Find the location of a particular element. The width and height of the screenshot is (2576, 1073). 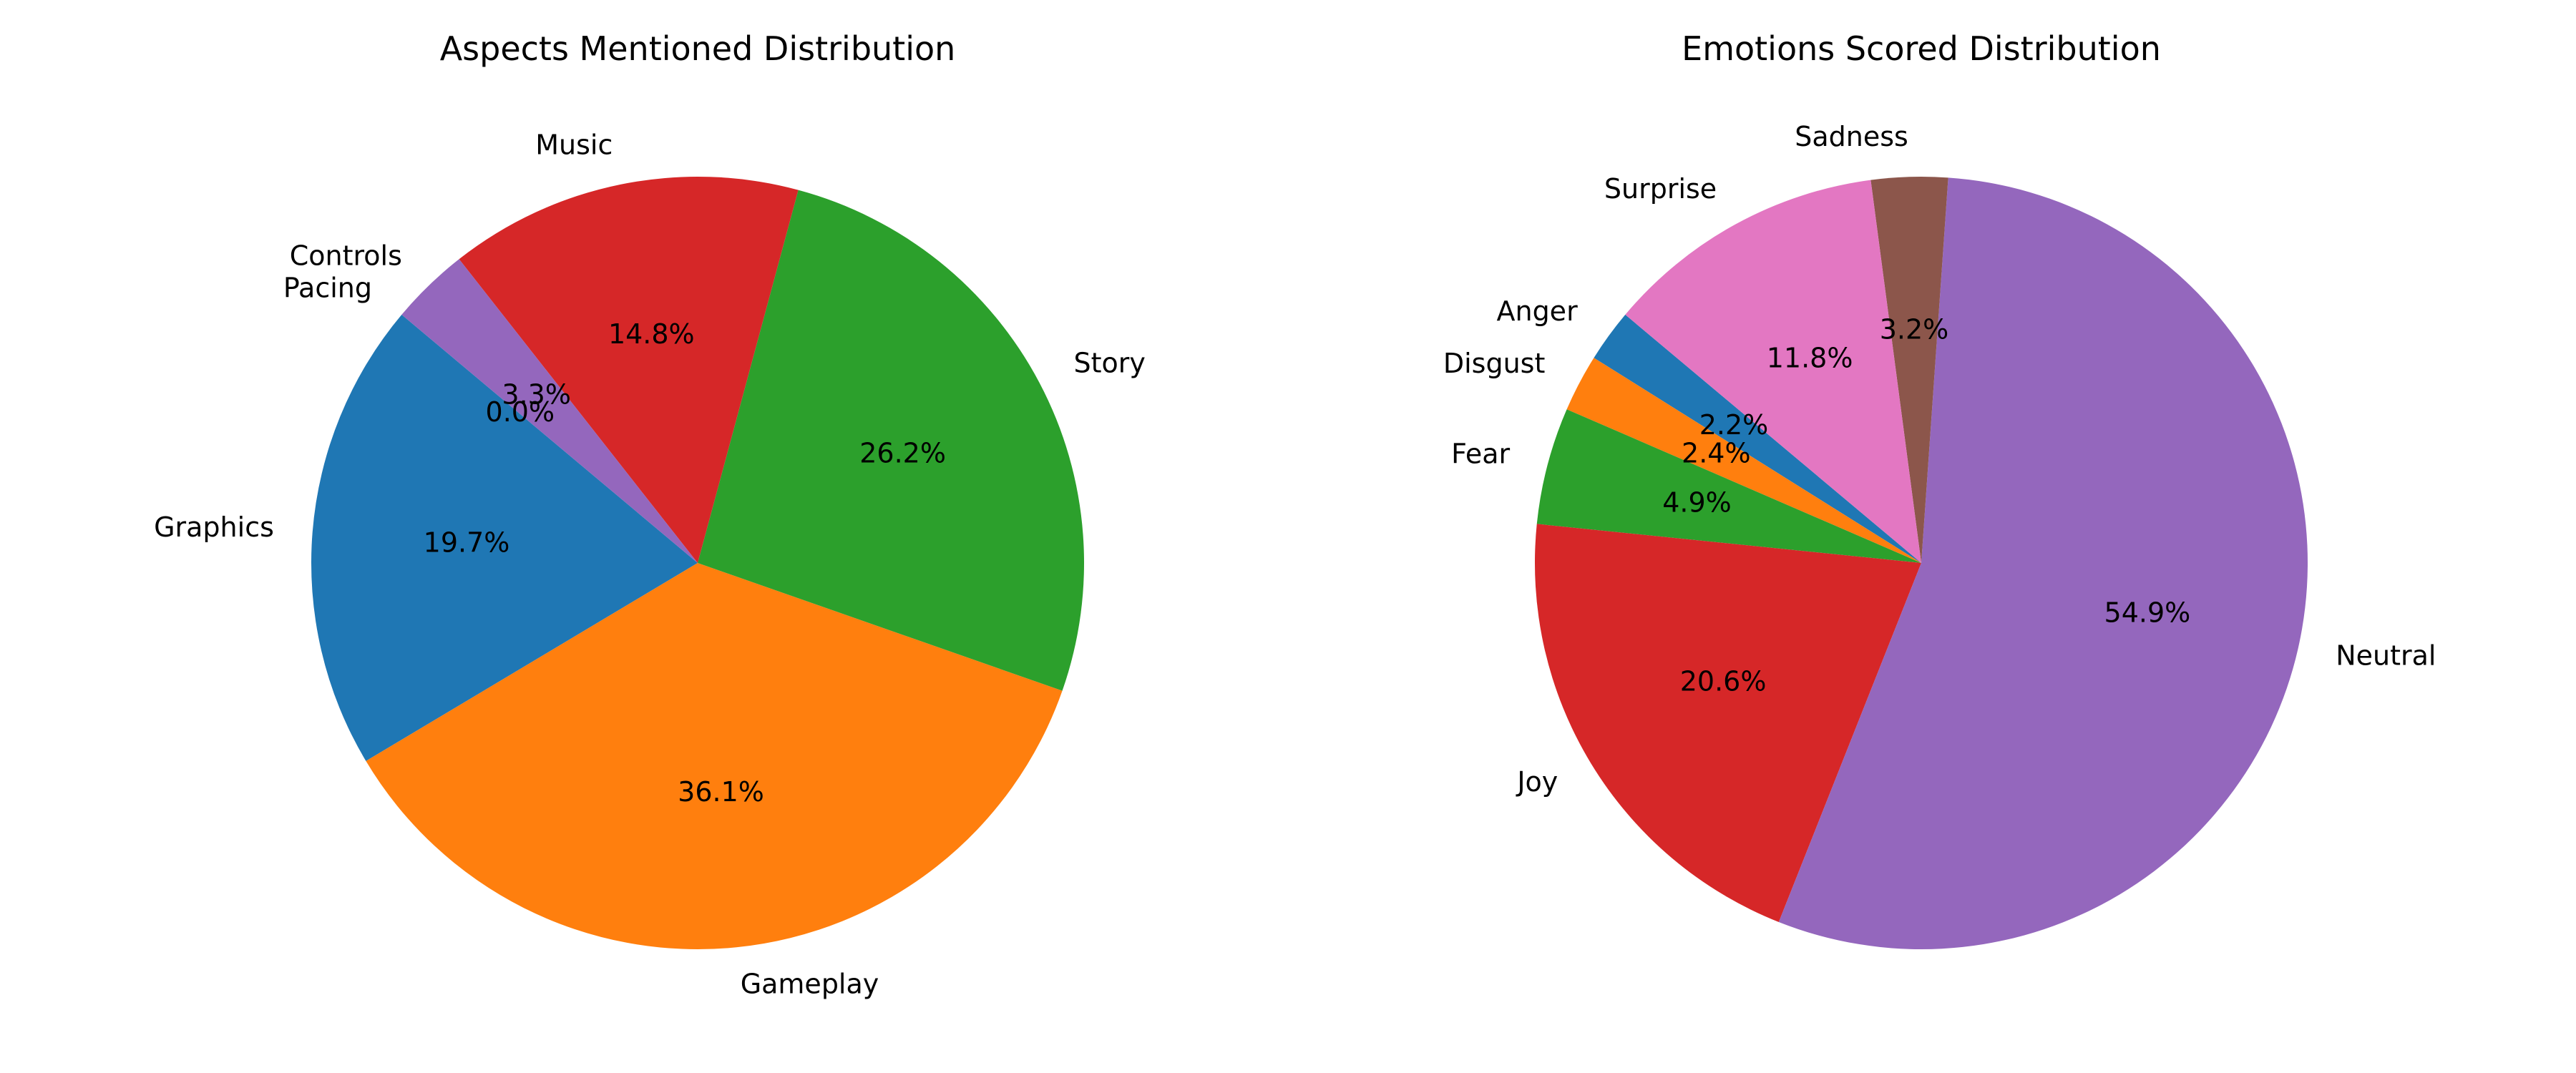

chart-title: Aspects Mentioned Distribution is located at coordinates (698, 48).